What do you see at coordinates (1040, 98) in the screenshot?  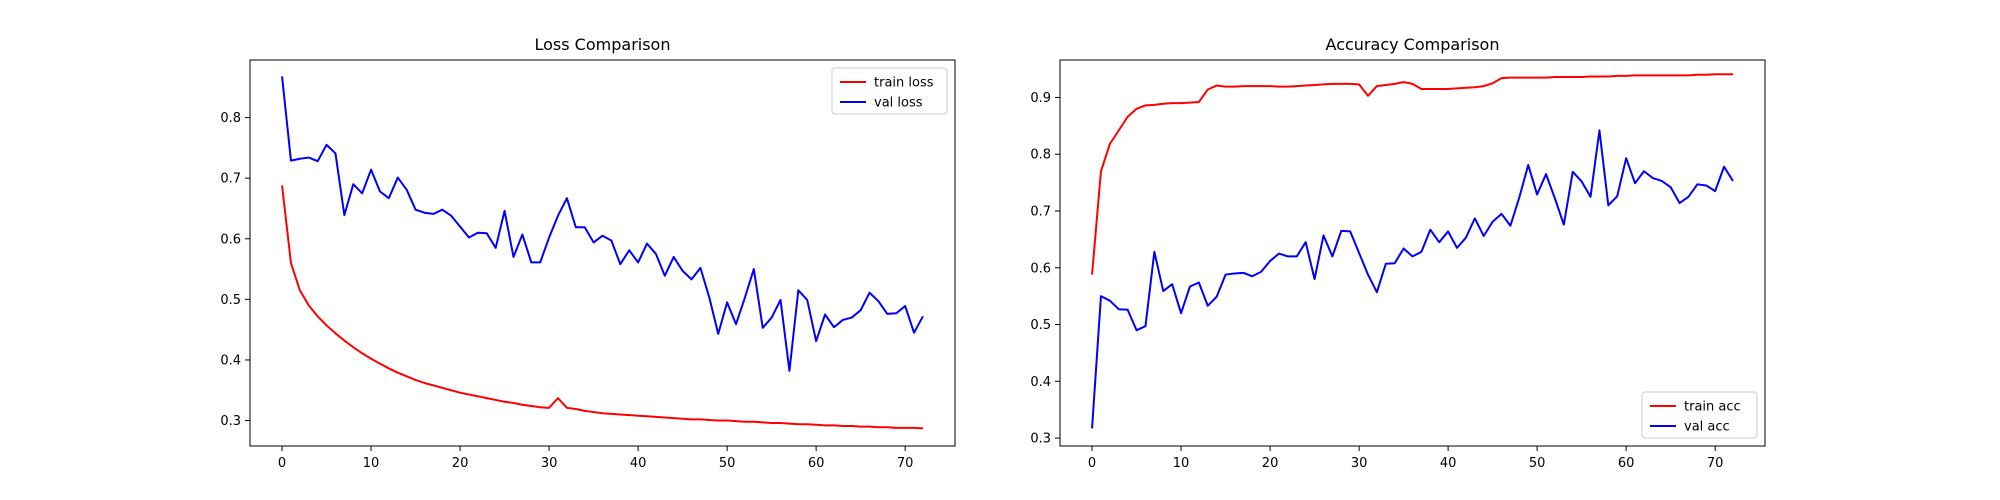 I see `y-tick-label: 0.9` at bounding box center [1040, 98].